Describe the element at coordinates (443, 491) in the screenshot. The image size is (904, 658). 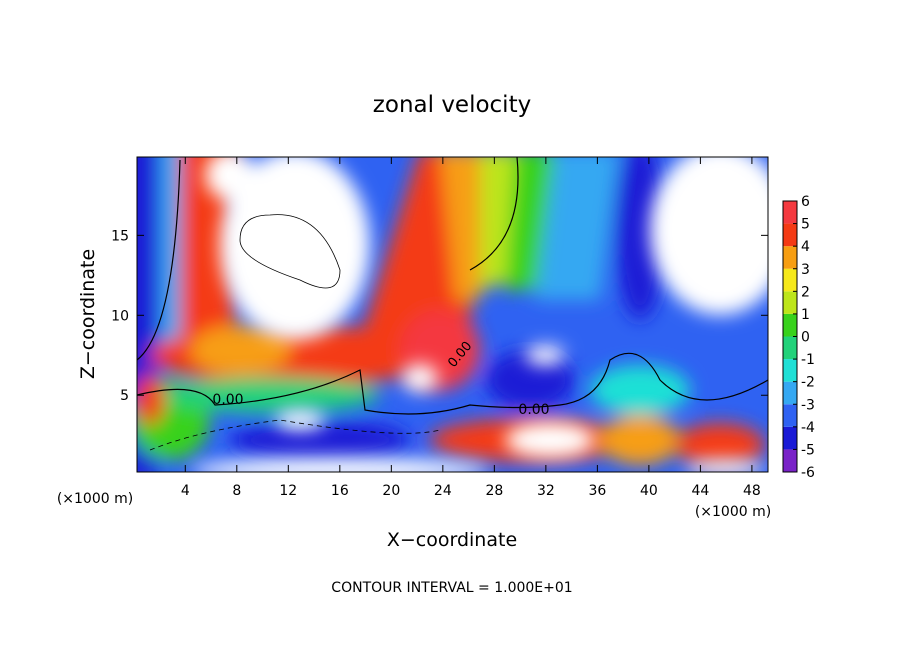
I see `x-tick-label: 24` at that location.